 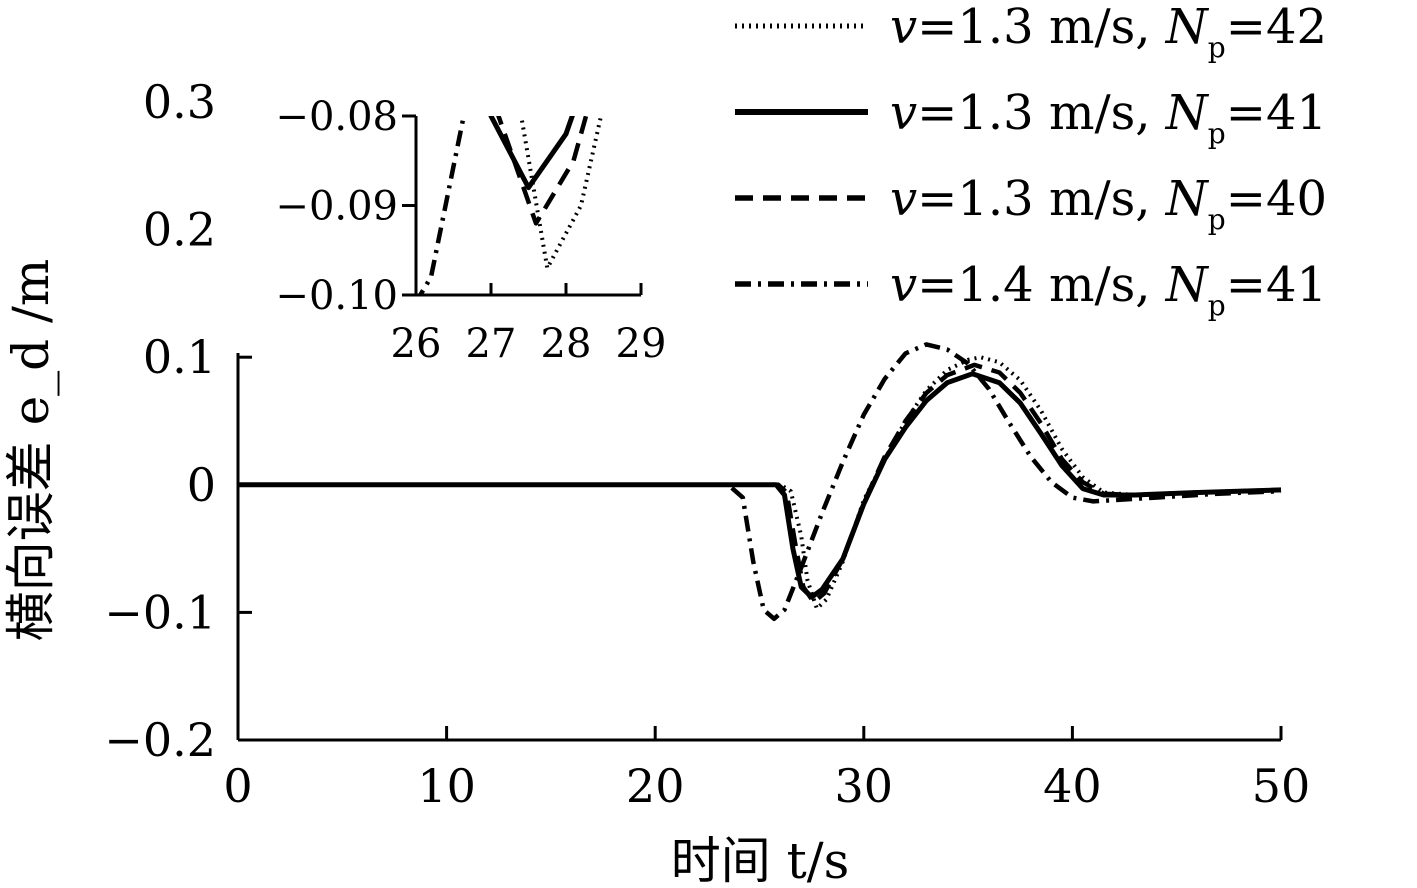 I want to click on x-axis-title: 时间 t/s, so click(x=760, y=860).